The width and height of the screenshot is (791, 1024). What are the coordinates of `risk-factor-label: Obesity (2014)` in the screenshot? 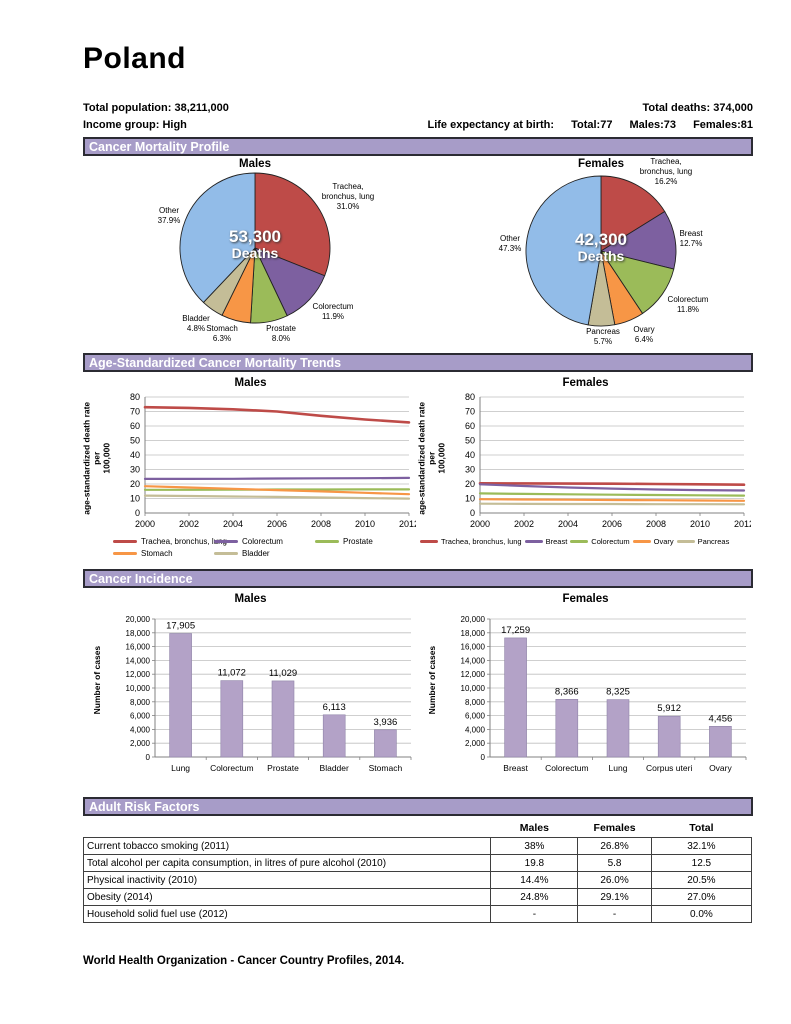 It's located at (287, 897).